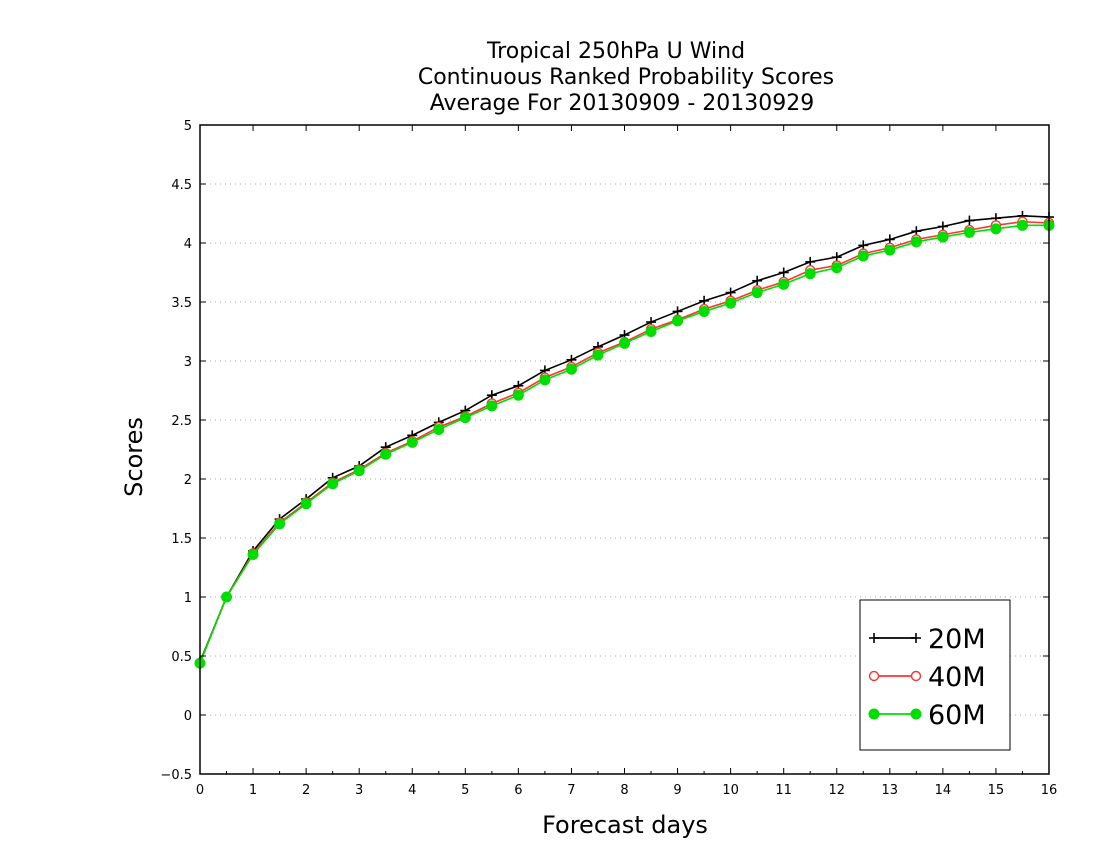  What do you see at coordinates (625, 825) in the screenshot?
I see `x-axis-label: Forecast days` at bounding box center [625, 825].